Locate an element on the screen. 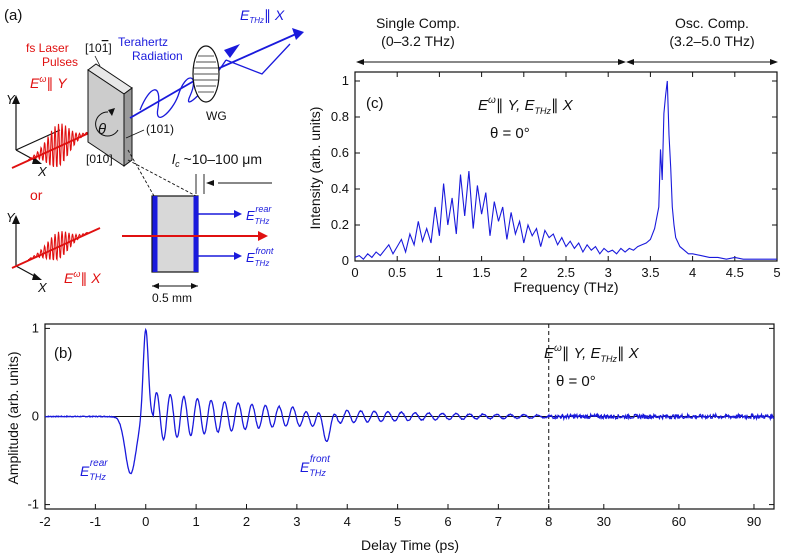 The height and width of the screenshot is (557, 789). thickness-label: 0.5 mm is located at coordinates (172, 298).